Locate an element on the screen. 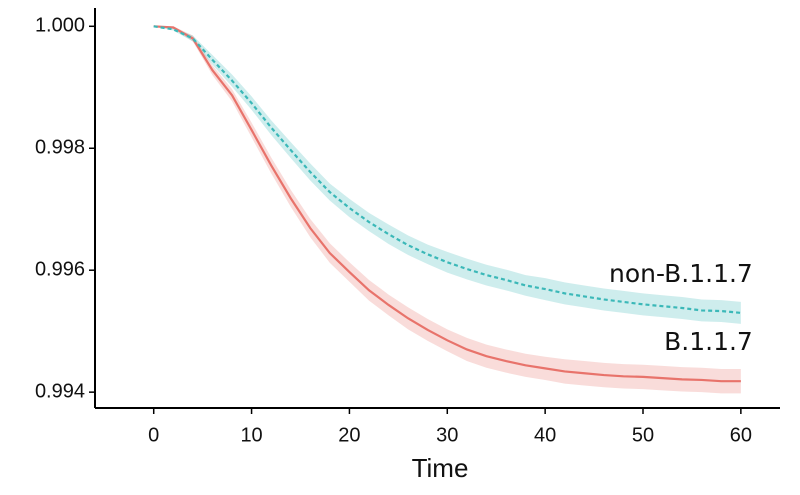  x-tick-label: 20 is located at coordinates (349, 435).